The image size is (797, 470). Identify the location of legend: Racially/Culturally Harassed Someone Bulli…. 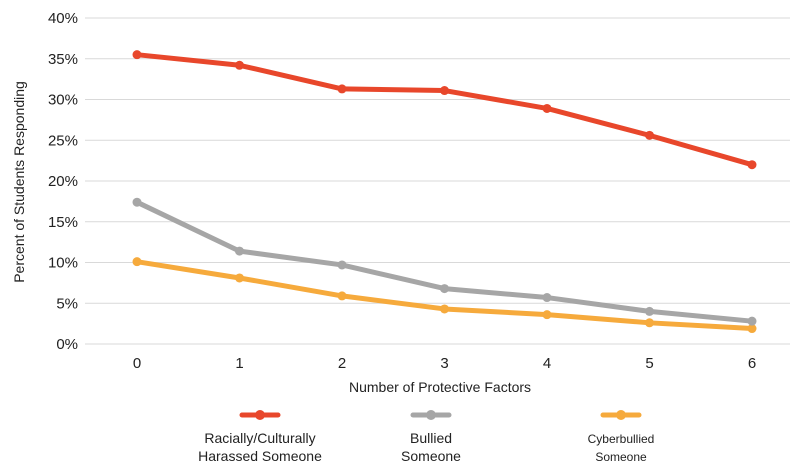
(426, 437).